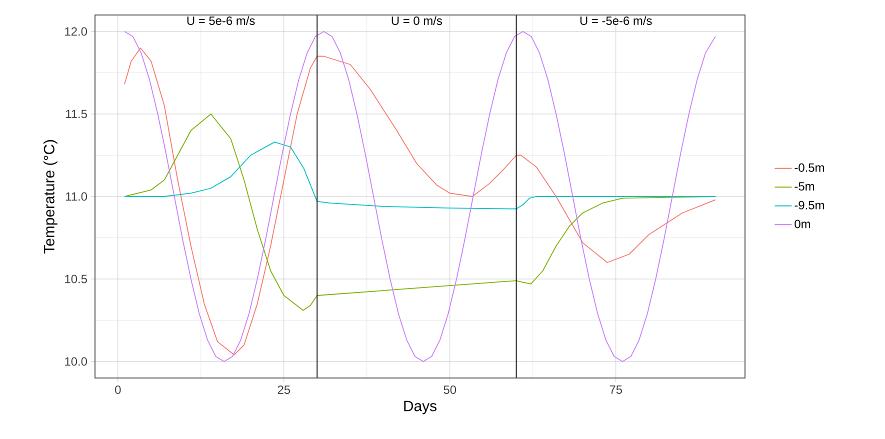 This screenshot has height=439, width=885. What do you see at coordinates (809, 205) in the screenshot?
I see `legend-label: -9.5m` at bounding box center [809, 205].